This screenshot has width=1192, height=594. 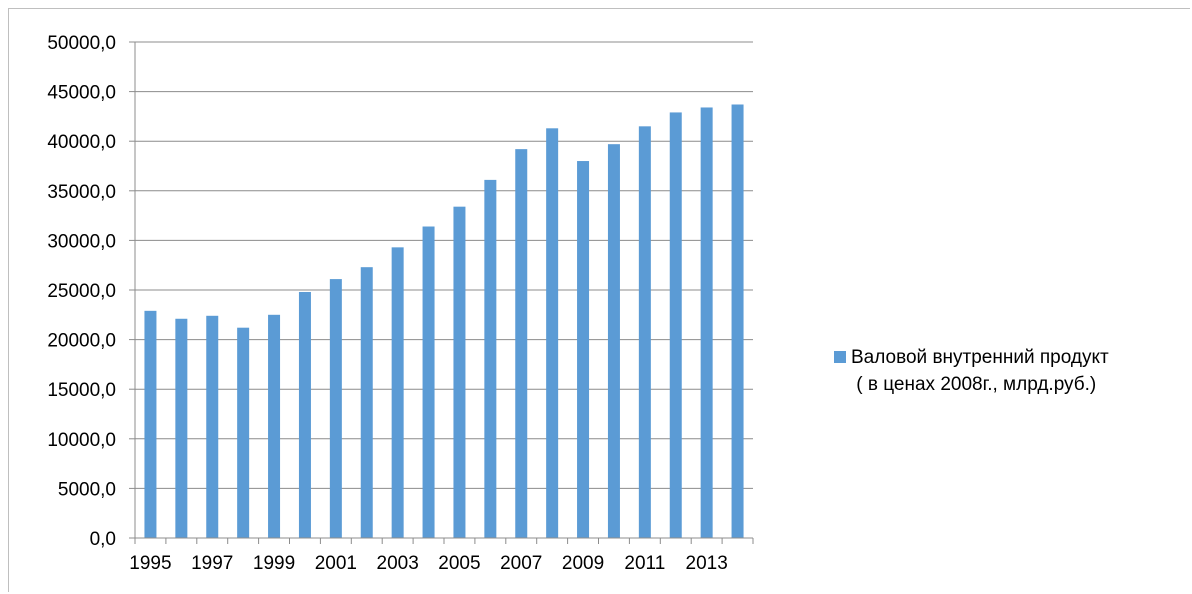 I want to click on y-axis-tick-label: 30000,0, so click(x=81, y=241).